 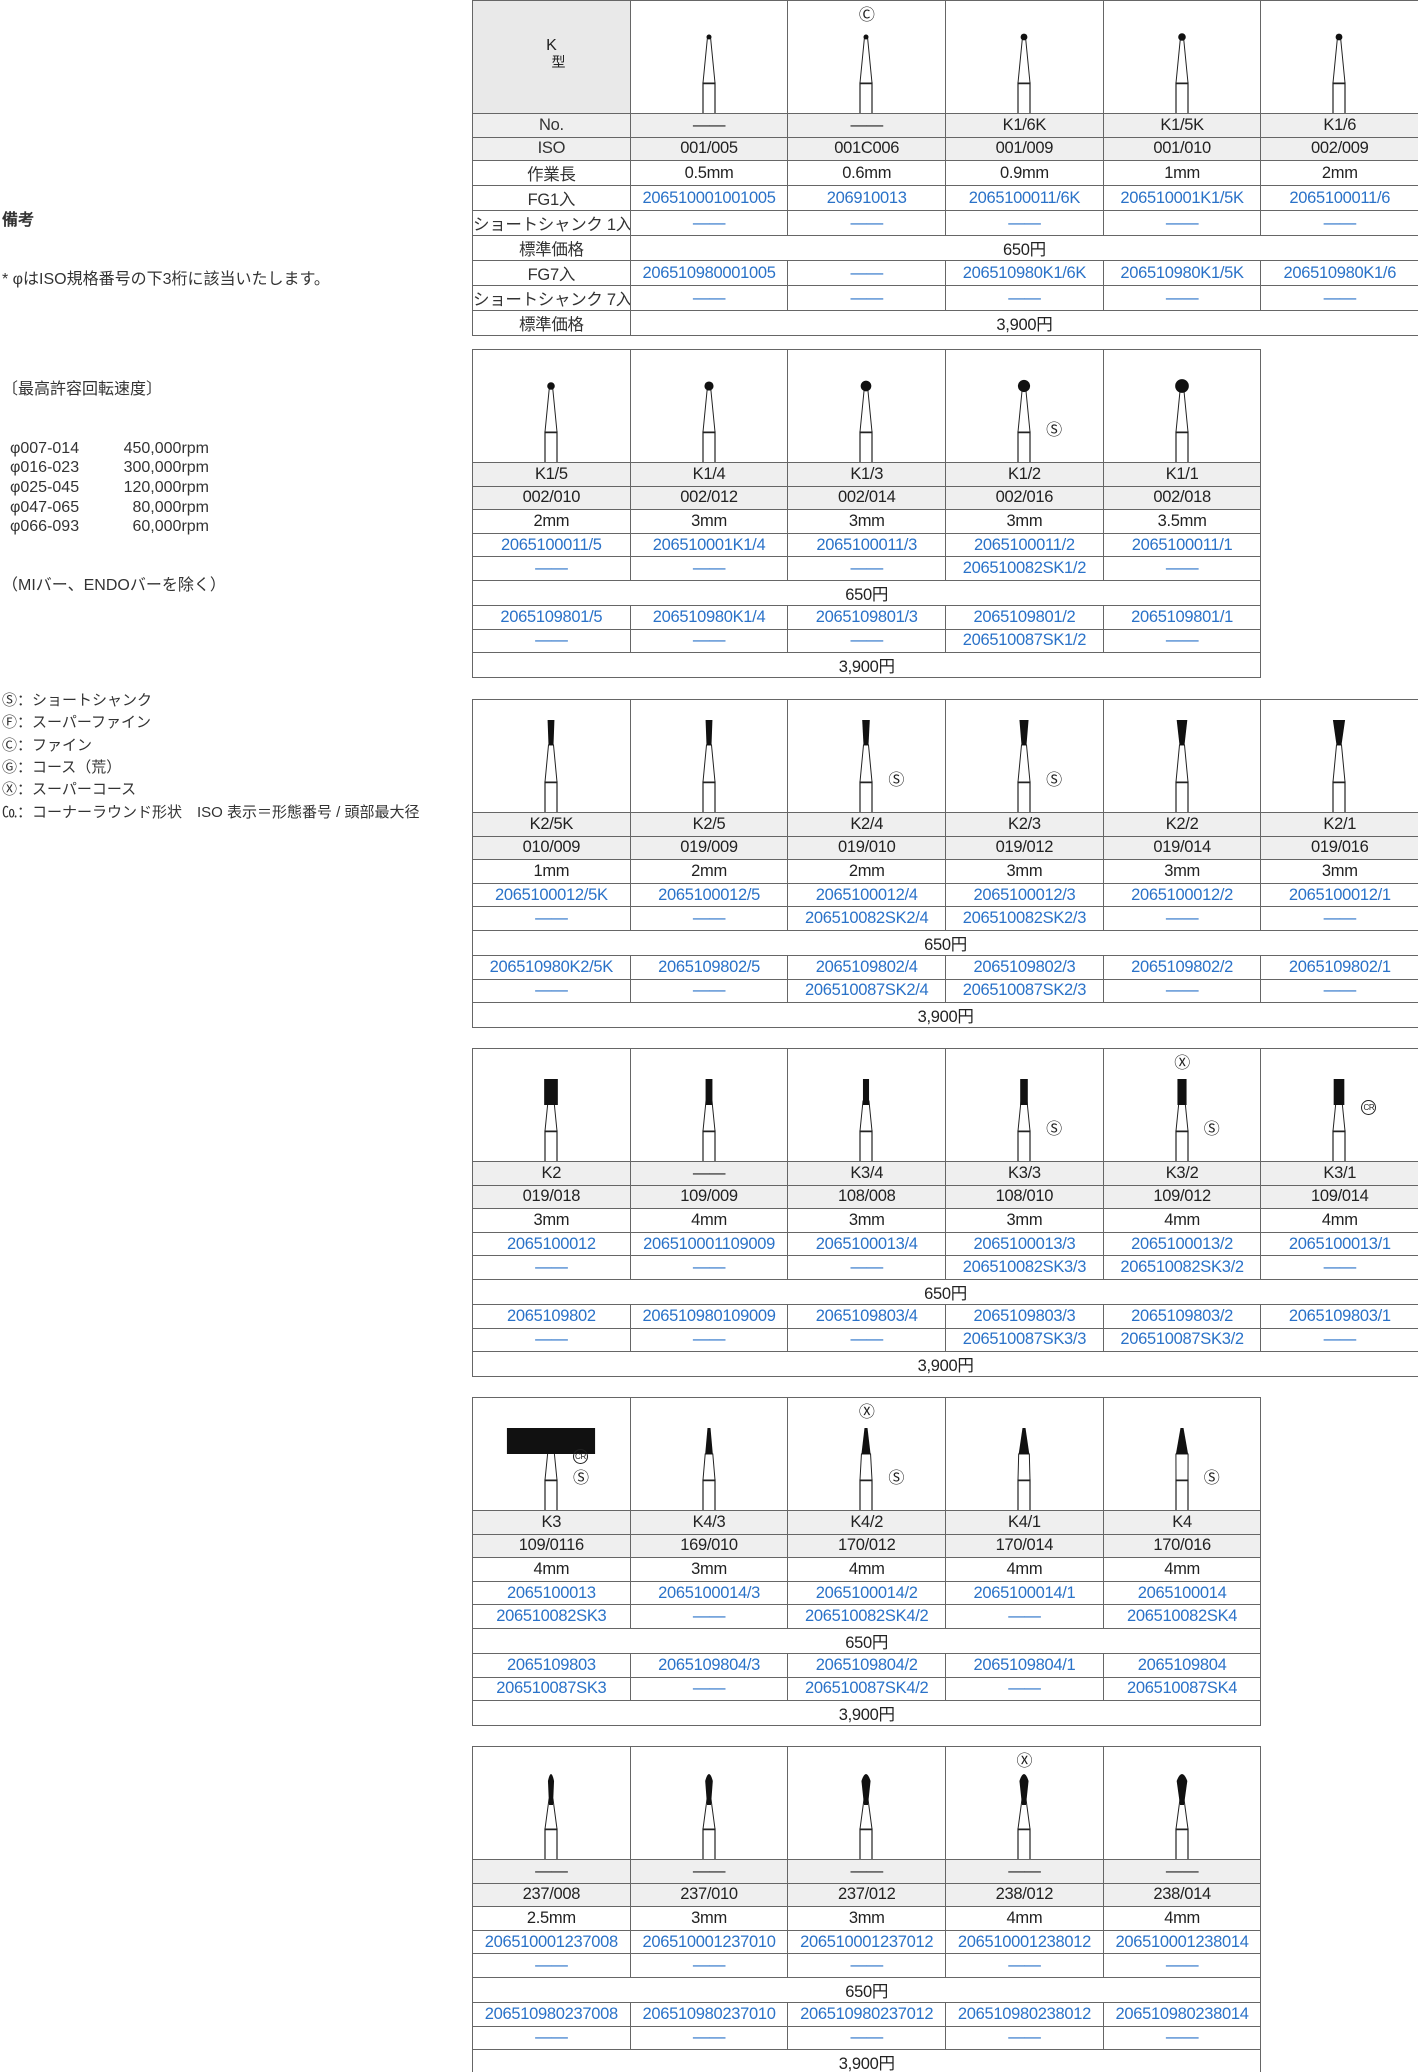 What do you see at coordinates (1339, 37) in the screenshot?
I see `burr-head-ball` at bounding box center [1339, 37].